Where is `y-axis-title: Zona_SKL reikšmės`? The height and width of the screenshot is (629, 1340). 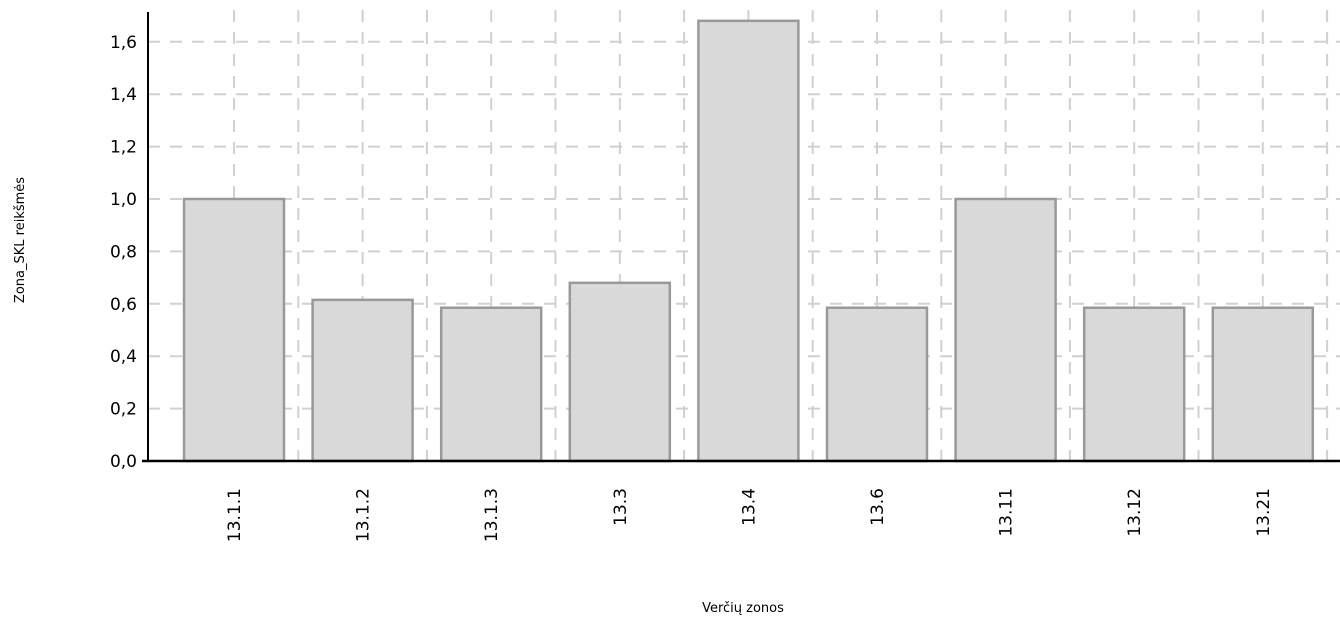
y-axis-title: Zona_SKL reikšmės is located at coordinates (20, 240).